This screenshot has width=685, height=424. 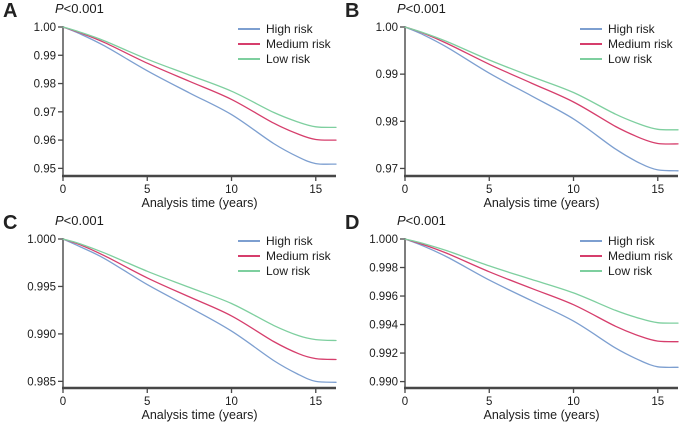 I want to click on p-value-label: P<0.001, so click(x=421, y=9).